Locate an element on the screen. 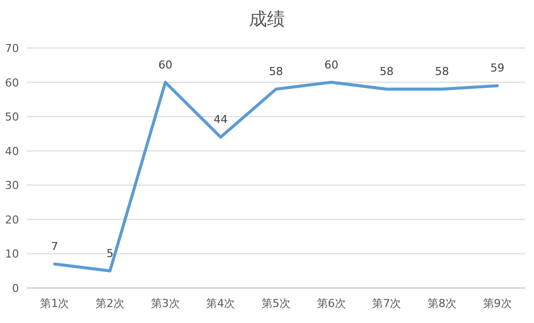 This screenshot has width=534, height=323. x-tick-label: 第9次 is located at coordinates (497, 303).